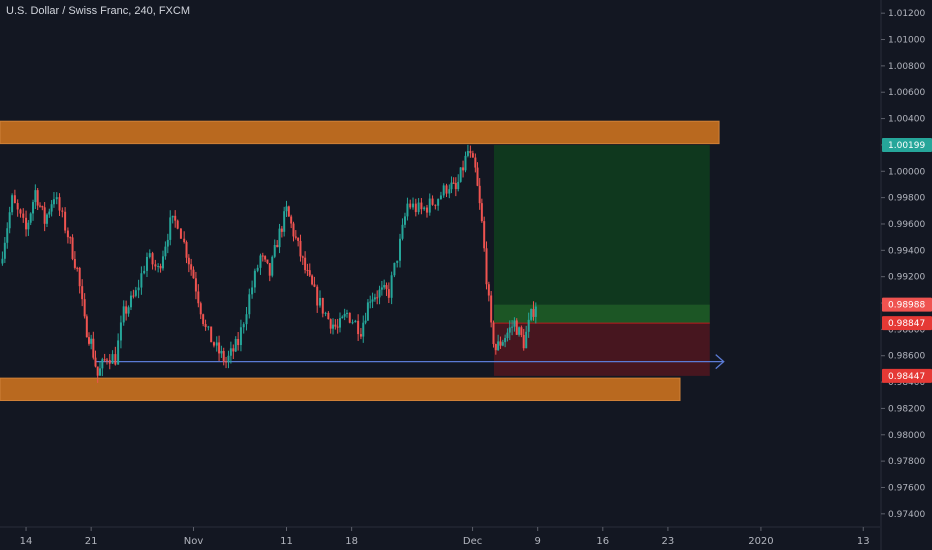 The image size is (932, 550). Describe the element at coordinates (906, 225) in the screenshot. I see `y-tick-label: 0.99600` at that location.